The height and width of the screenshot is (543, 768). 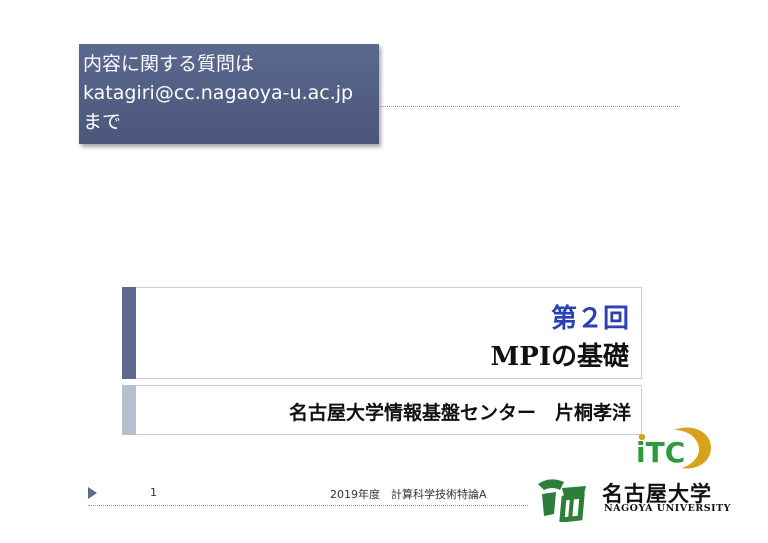 I want to click on lecture-title: MPIの基礎, so click(x=560, y=357).